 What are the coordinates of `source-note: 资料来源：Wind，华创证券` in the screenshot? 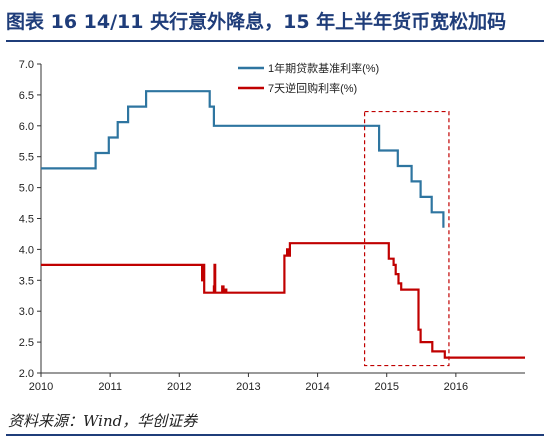 It's located at (103, 421).